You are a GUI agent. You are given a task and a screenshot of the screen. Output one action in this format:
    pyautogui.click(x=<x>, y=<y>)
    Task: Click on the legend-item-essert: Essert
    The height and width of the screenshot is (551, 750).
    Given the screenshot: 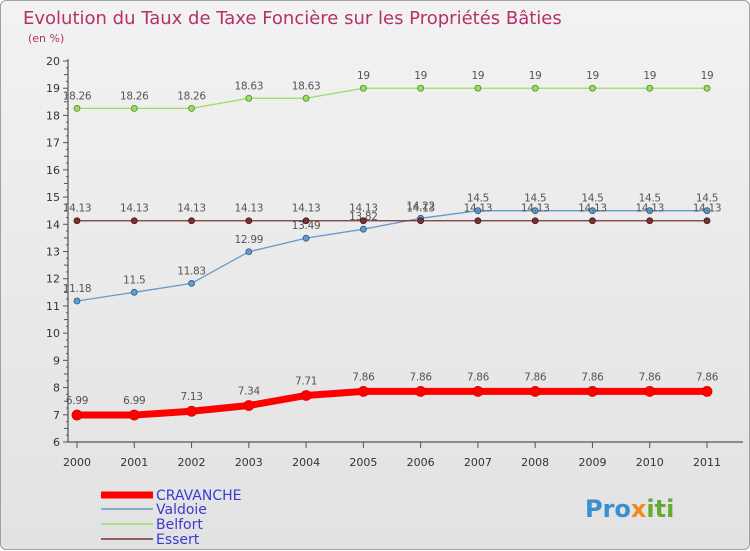 What is the action you would take?
    pyautogui.click(x=150, y=540)
    